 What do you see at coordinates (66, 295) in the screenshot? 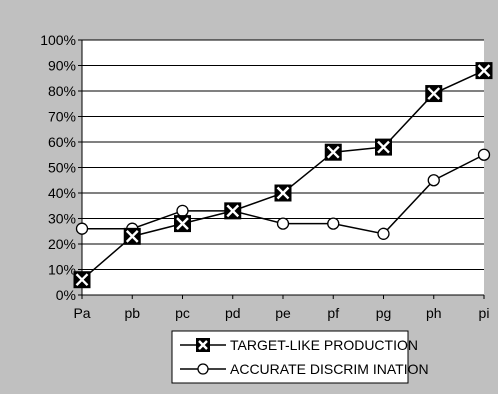
I see `y-tick-label: 0%` at bounding box center [66, 295].